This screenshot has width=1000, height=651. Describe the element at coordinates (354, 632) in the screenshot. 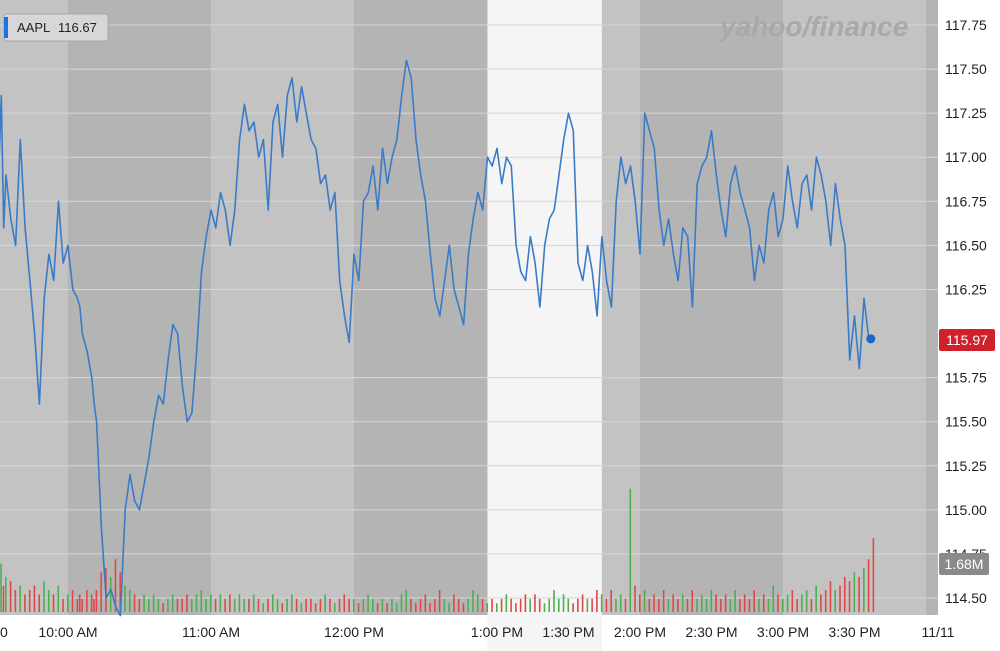

I see `x-tick-label: 12:00 PM` at that location.